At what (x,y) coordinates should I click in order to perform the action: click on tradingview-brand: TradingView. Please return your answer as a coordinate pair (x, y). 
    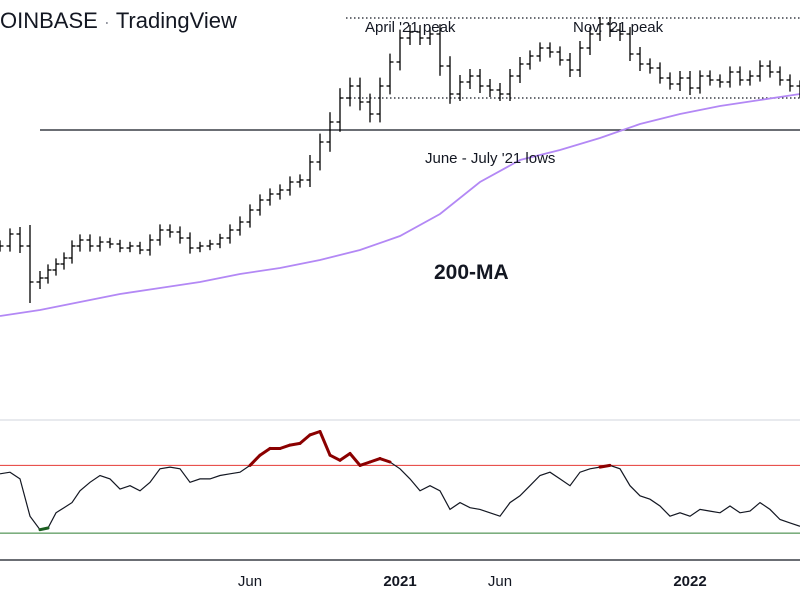
    Looking at the image, I should click on (176, 20).